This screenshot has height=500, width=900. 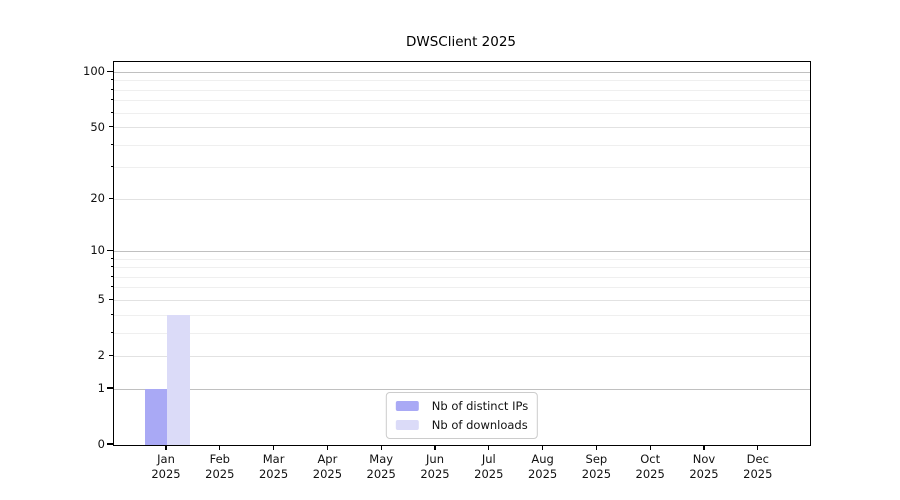 What do you see at coordinates (101, 388) in the screenshot?
I see `y-tick-label-1: 1` at bounding box center [101, 388].